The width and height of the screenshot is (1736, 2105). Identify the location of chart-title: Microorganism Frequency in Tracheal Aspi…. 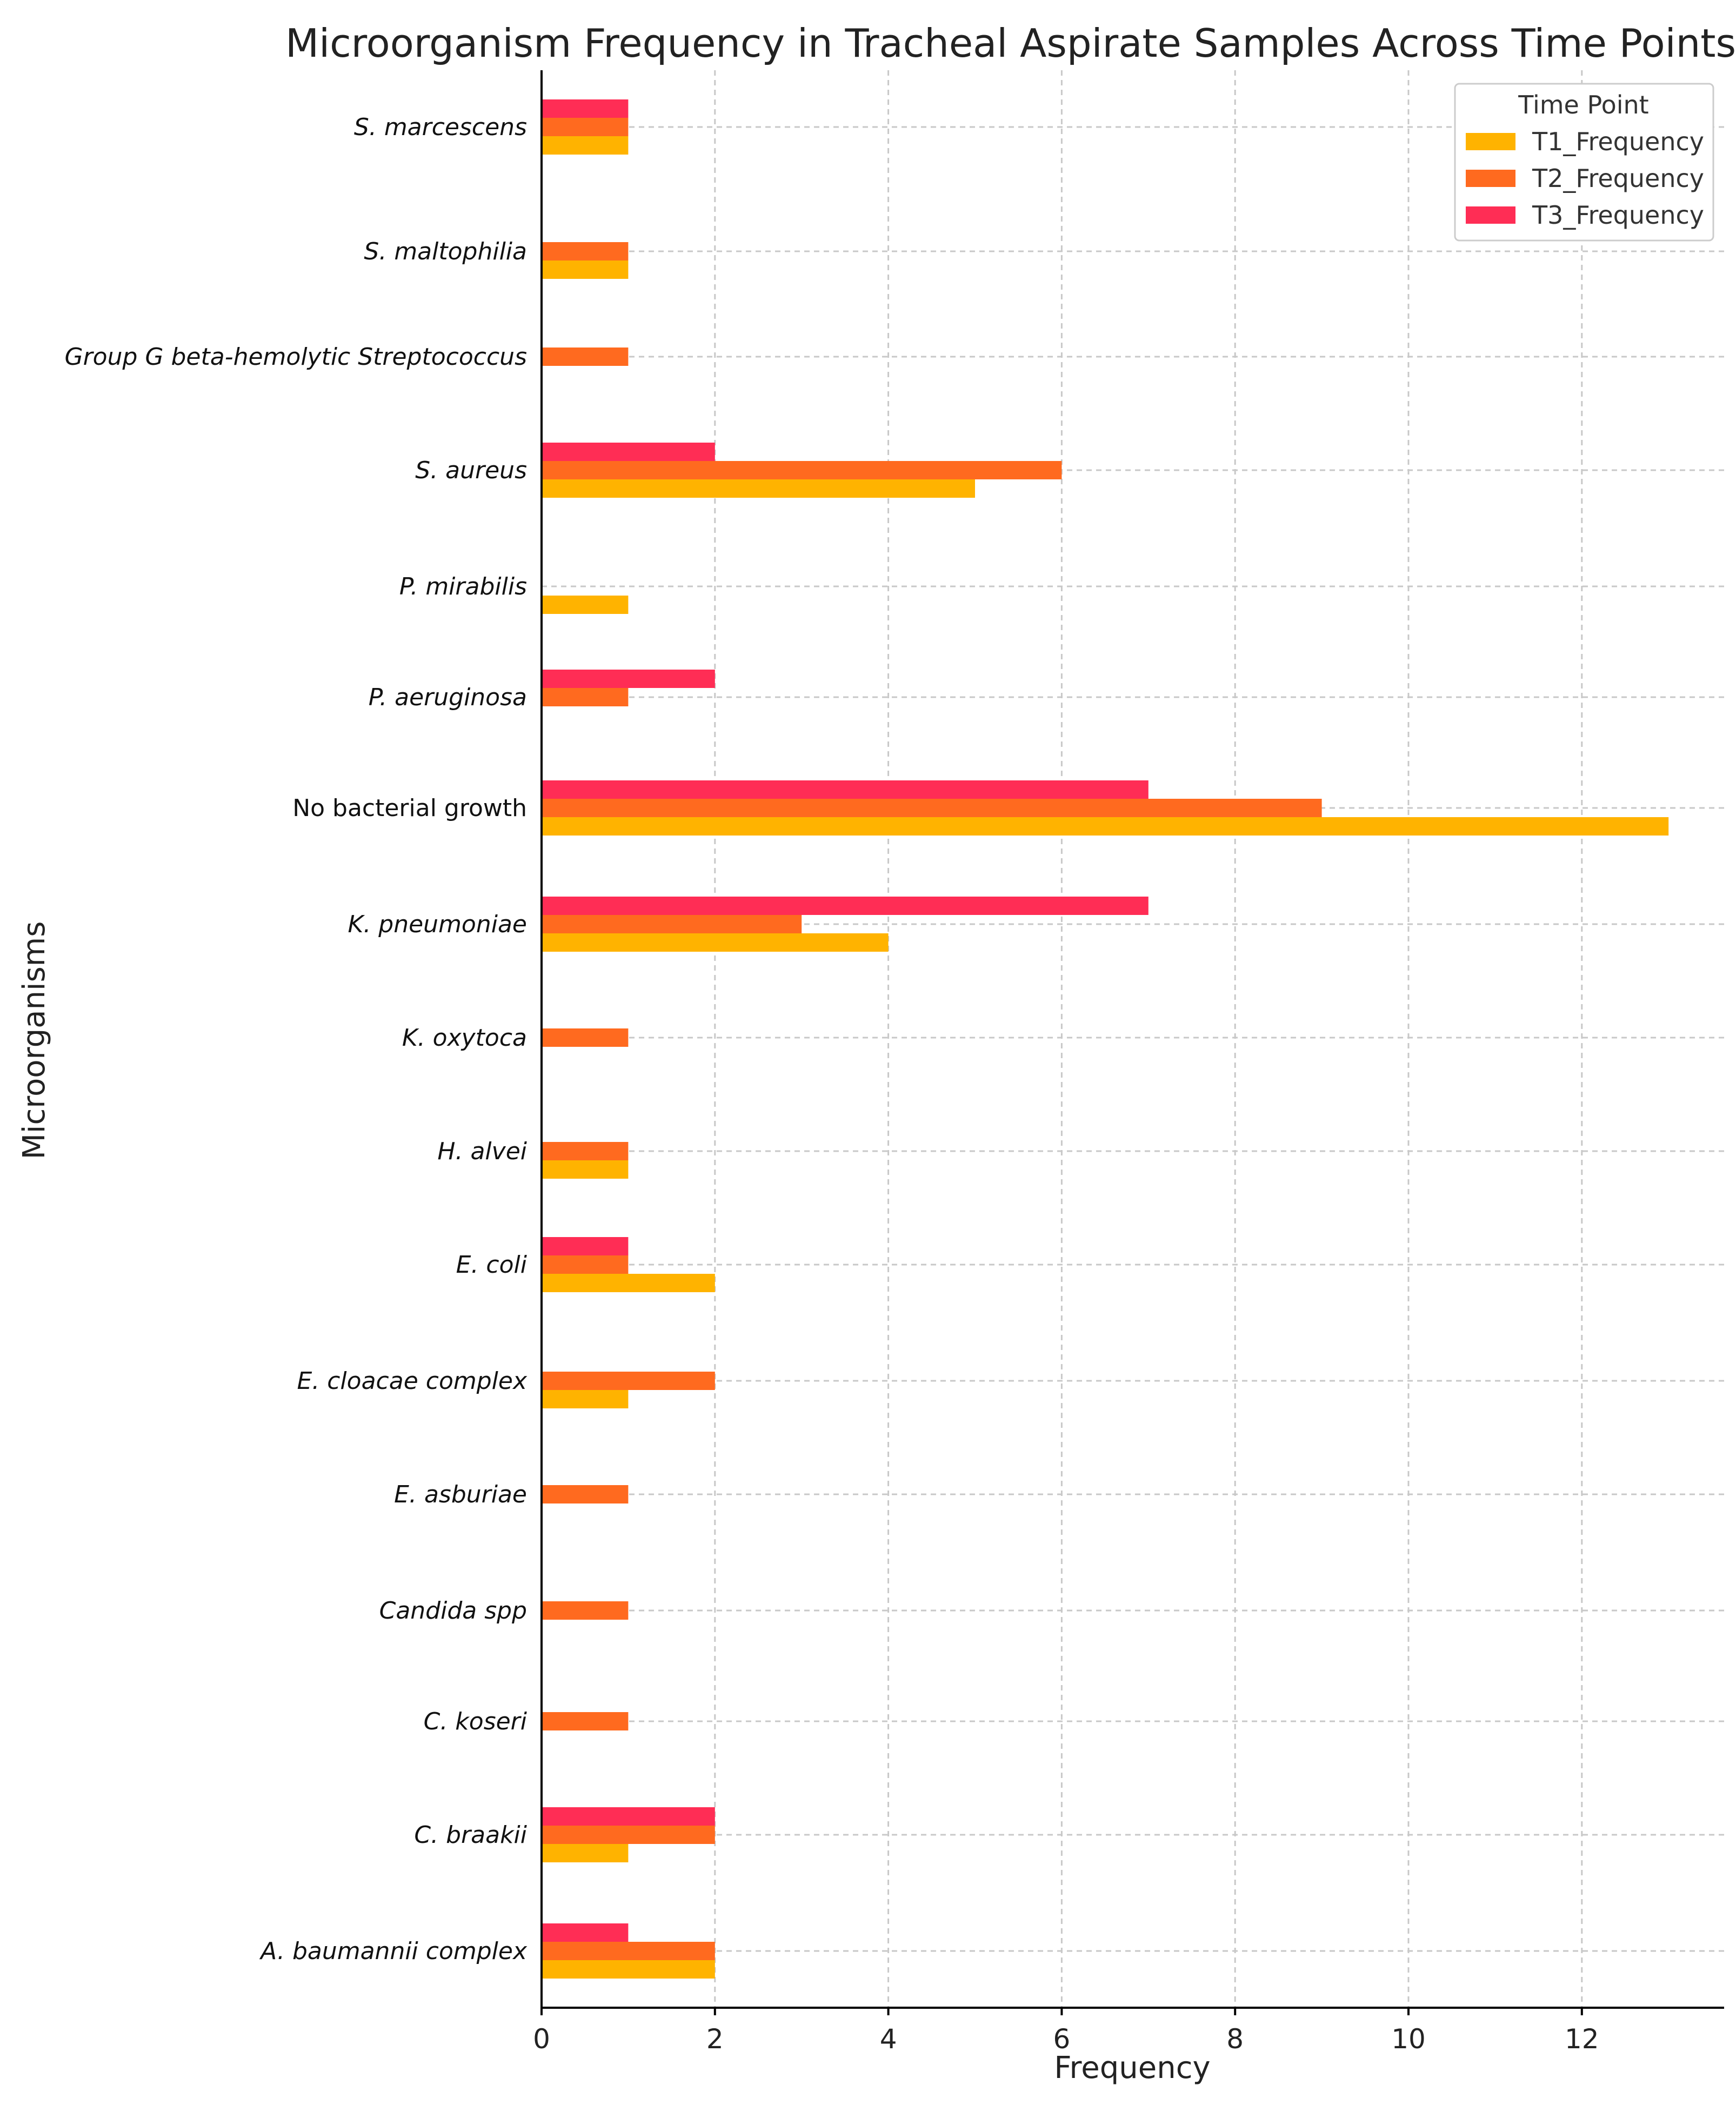
(1011, 44).